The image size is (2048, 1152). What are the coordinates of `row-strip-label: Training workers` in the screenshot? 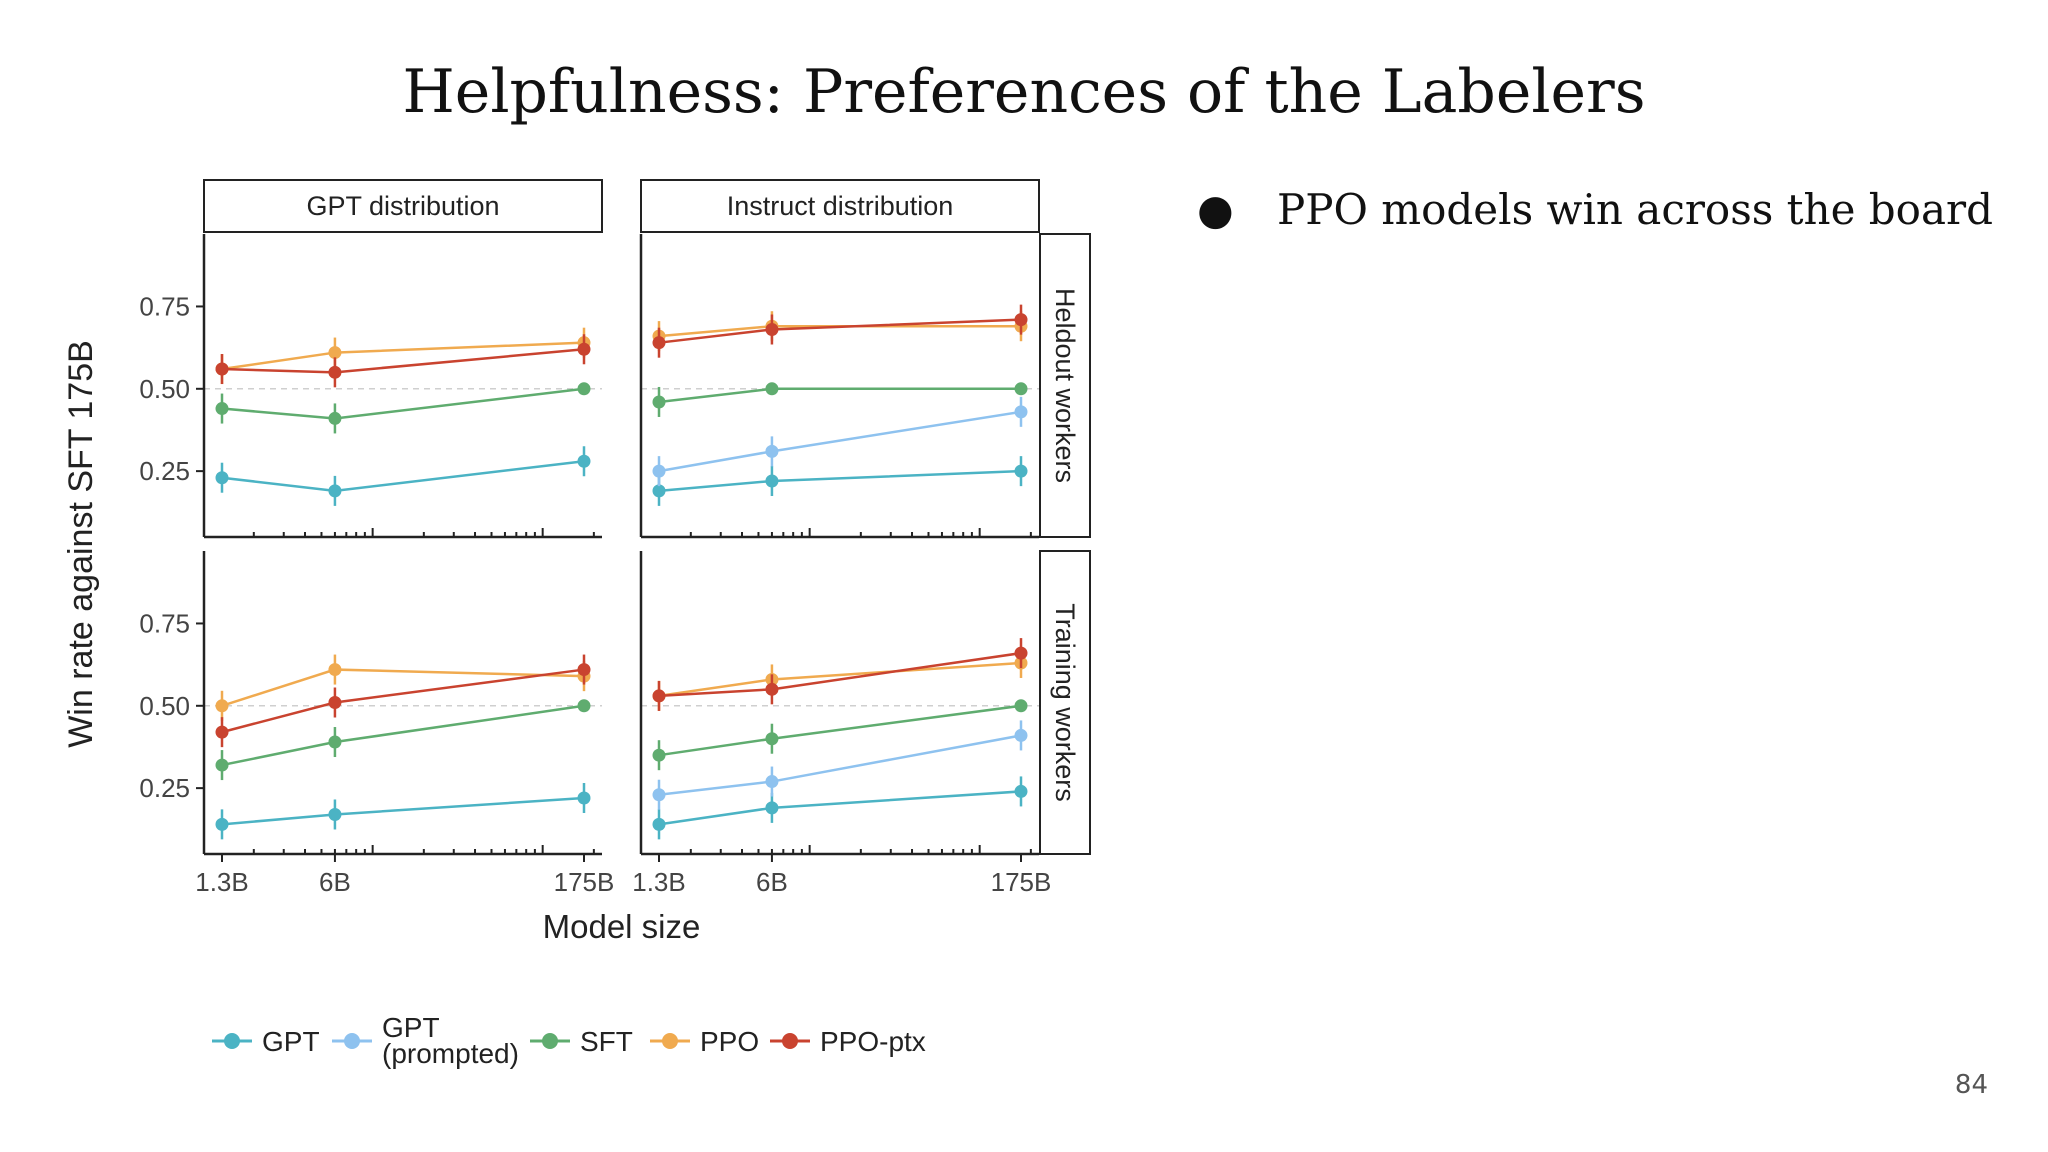 It's located at (1065, 702).